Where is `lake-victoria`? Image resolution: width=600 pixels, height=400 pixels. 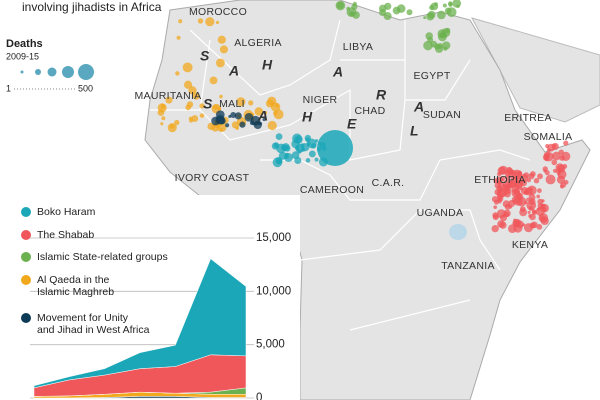 lake-victoria is located at coordinates (458, 232).